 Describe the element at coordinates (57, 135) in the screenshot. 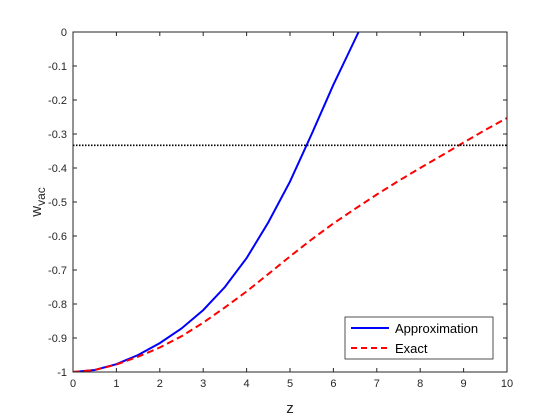

I see `y-tick-label: -0.3` at that location.